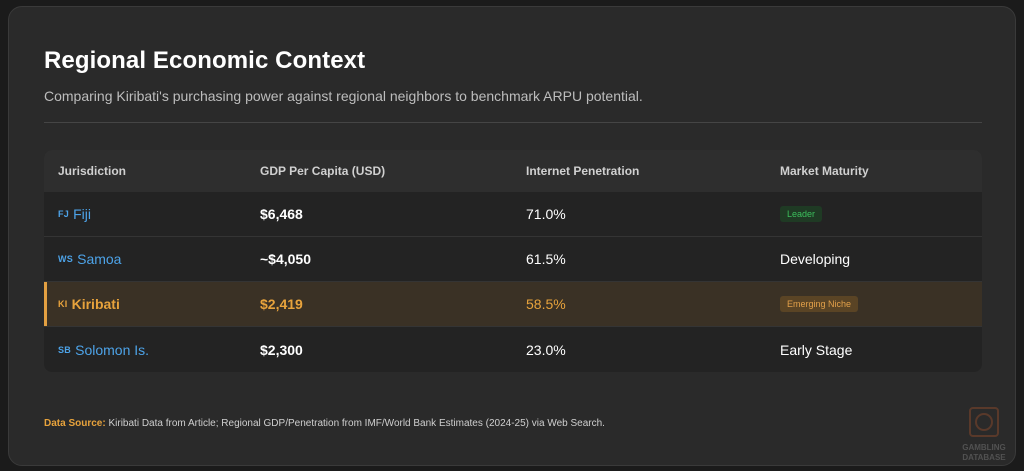 Image resolution: width=1024 pixels, height=471 pixels. Describe the element at coordinates (546, 304) in the screenshot. I see `penetration-value: 58.5%` at that location.